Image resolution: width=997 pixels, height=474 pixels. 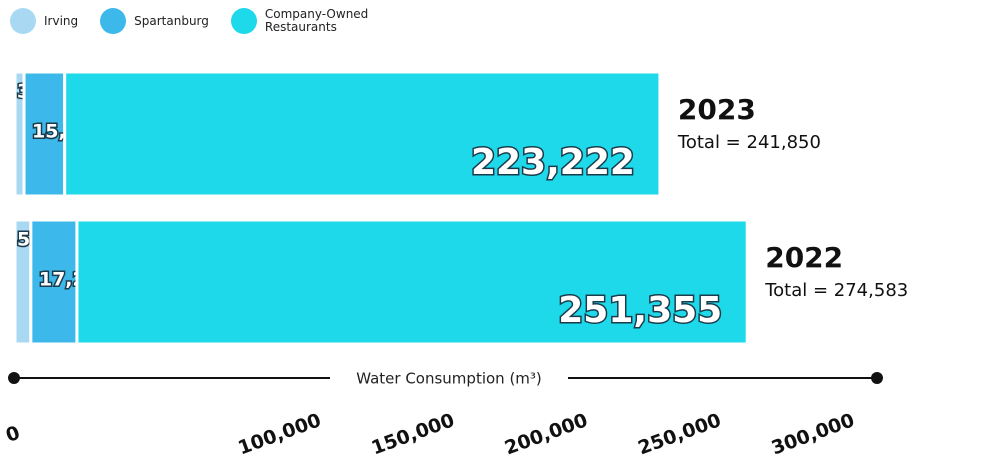 What do you see at coordinates (553, 162) in the screenshot?
I see `value-label: 223,222` at bounding box center [553, 162].